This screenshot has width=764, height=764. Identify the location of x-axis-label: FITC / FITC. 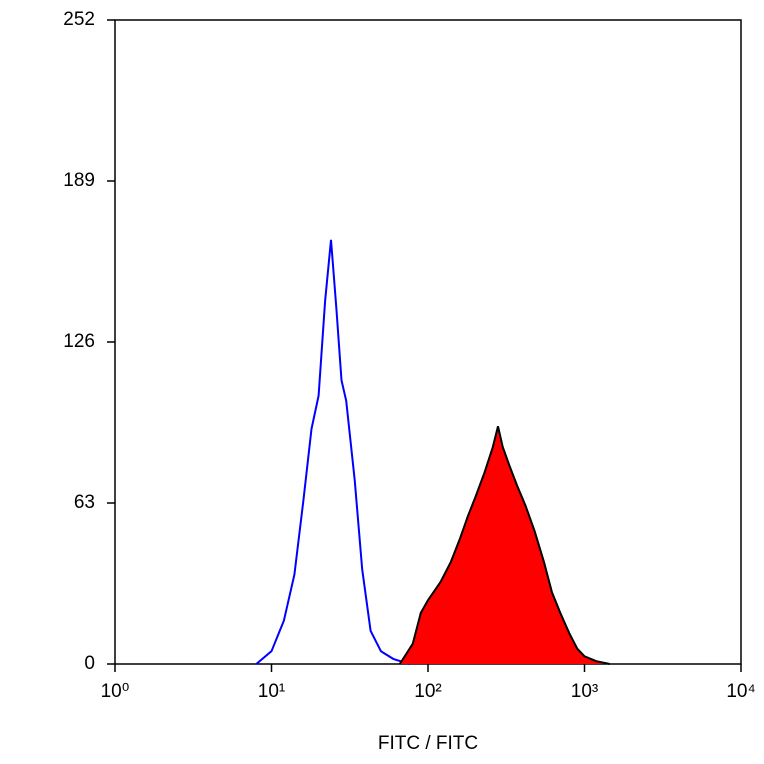
(428, 743).